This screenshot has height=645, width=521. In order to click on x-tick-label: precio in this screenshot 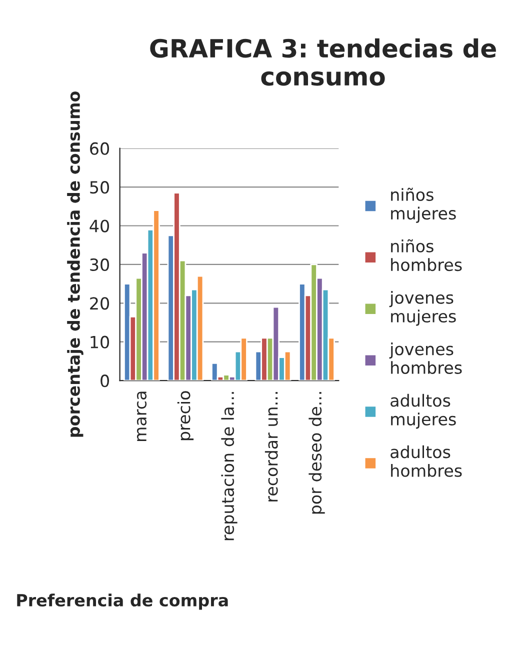, I will do `click(185, 415)`.